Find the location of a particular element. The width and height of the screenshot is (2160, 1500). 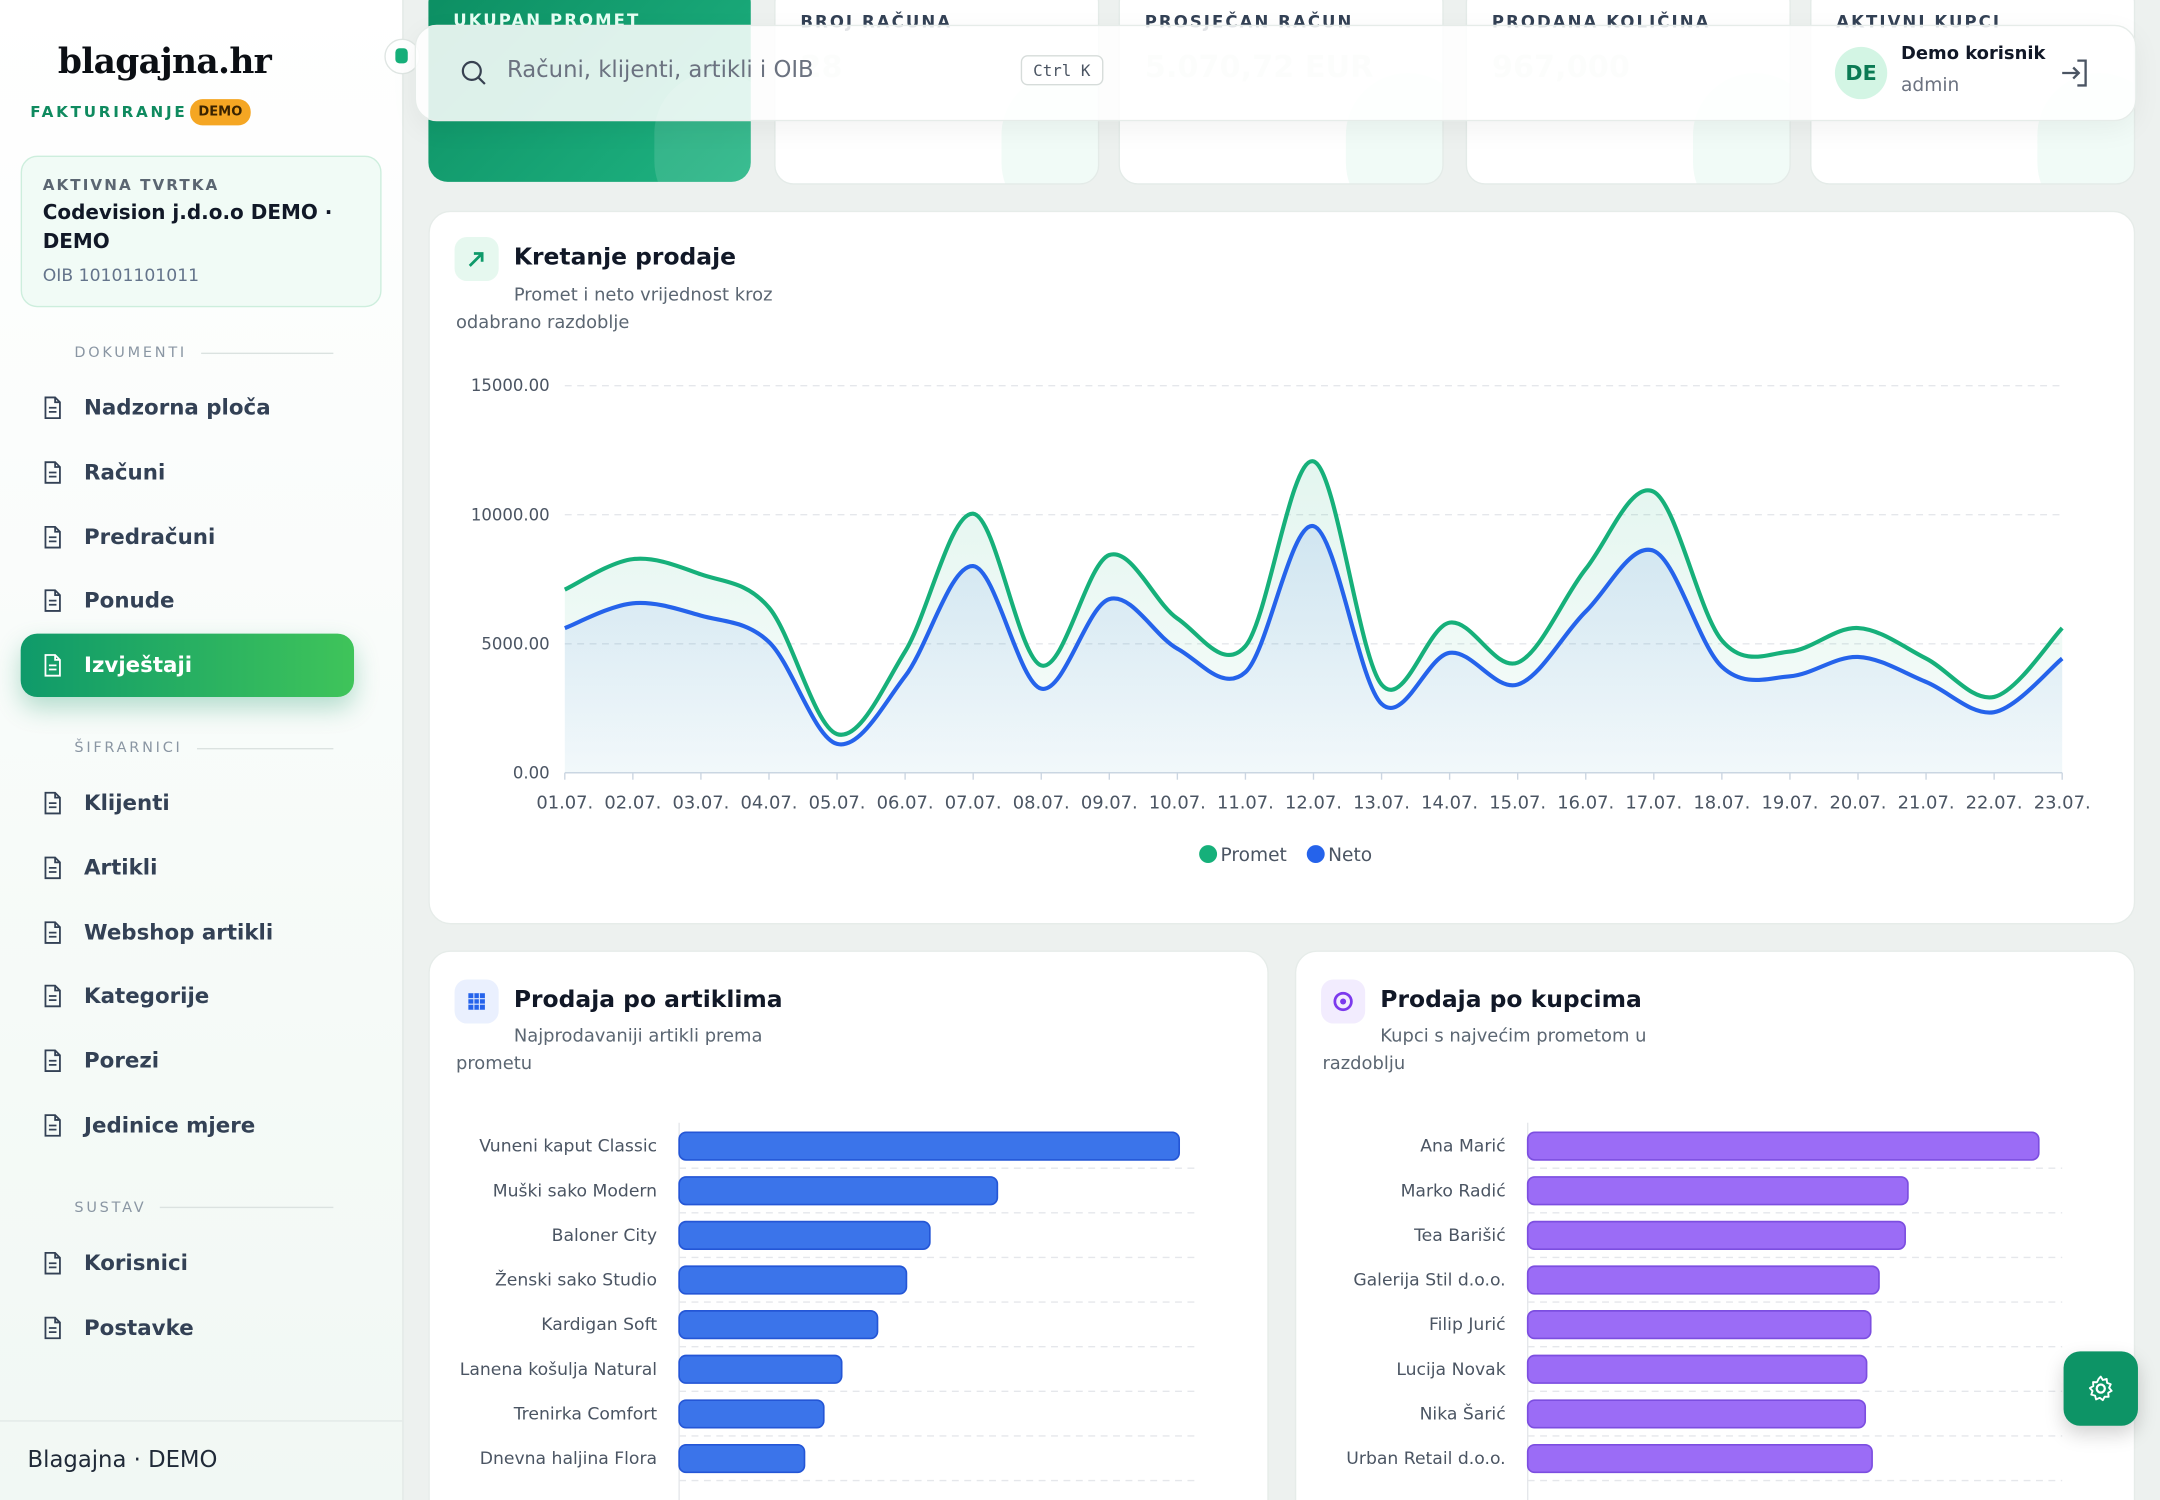

collapse-toggle is located at coordinates (402, 56).